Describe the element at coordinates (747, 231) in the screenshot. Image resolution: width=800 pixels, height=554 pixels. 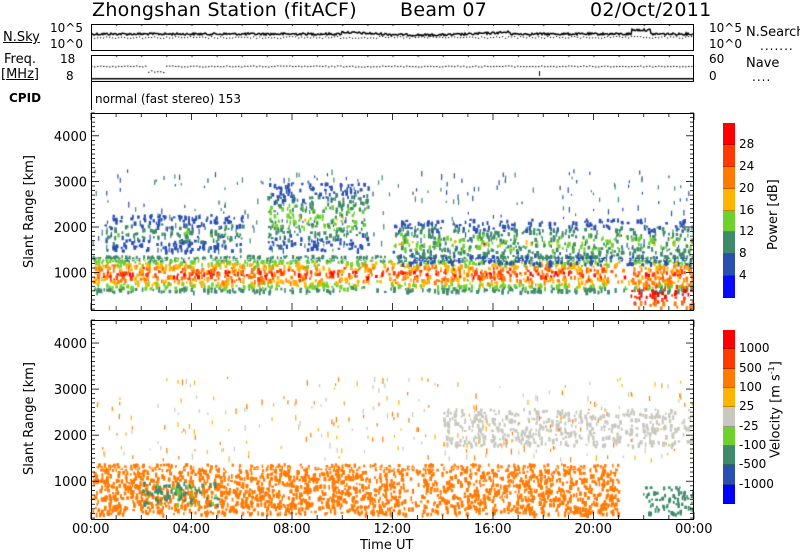
I see `power-colorbar-tick: 12` at that location.